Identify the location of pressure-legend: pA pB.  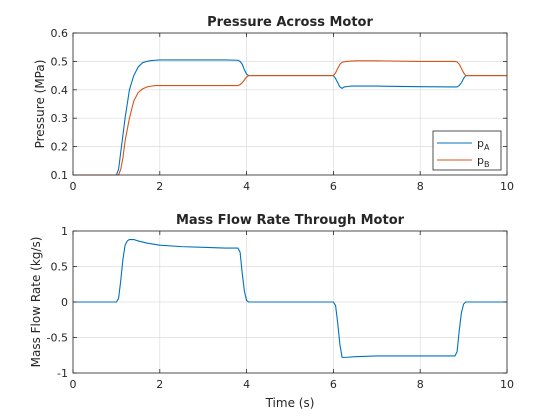
(467, 150).